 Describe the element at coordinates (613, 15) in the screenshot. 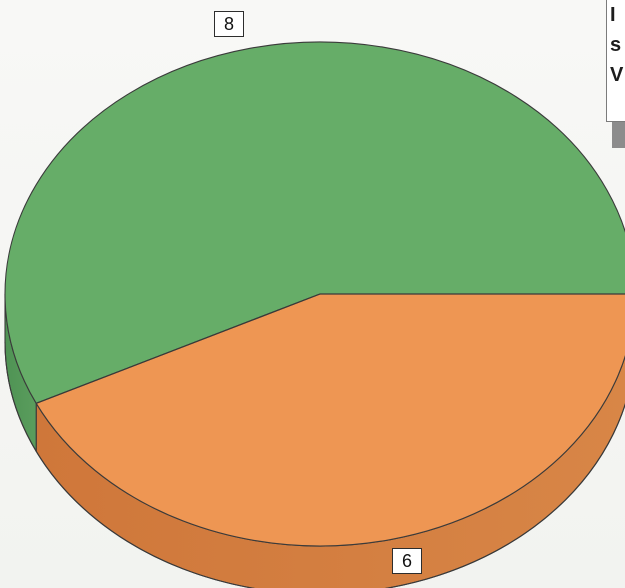

I see `legend-line-1: I` at that location.